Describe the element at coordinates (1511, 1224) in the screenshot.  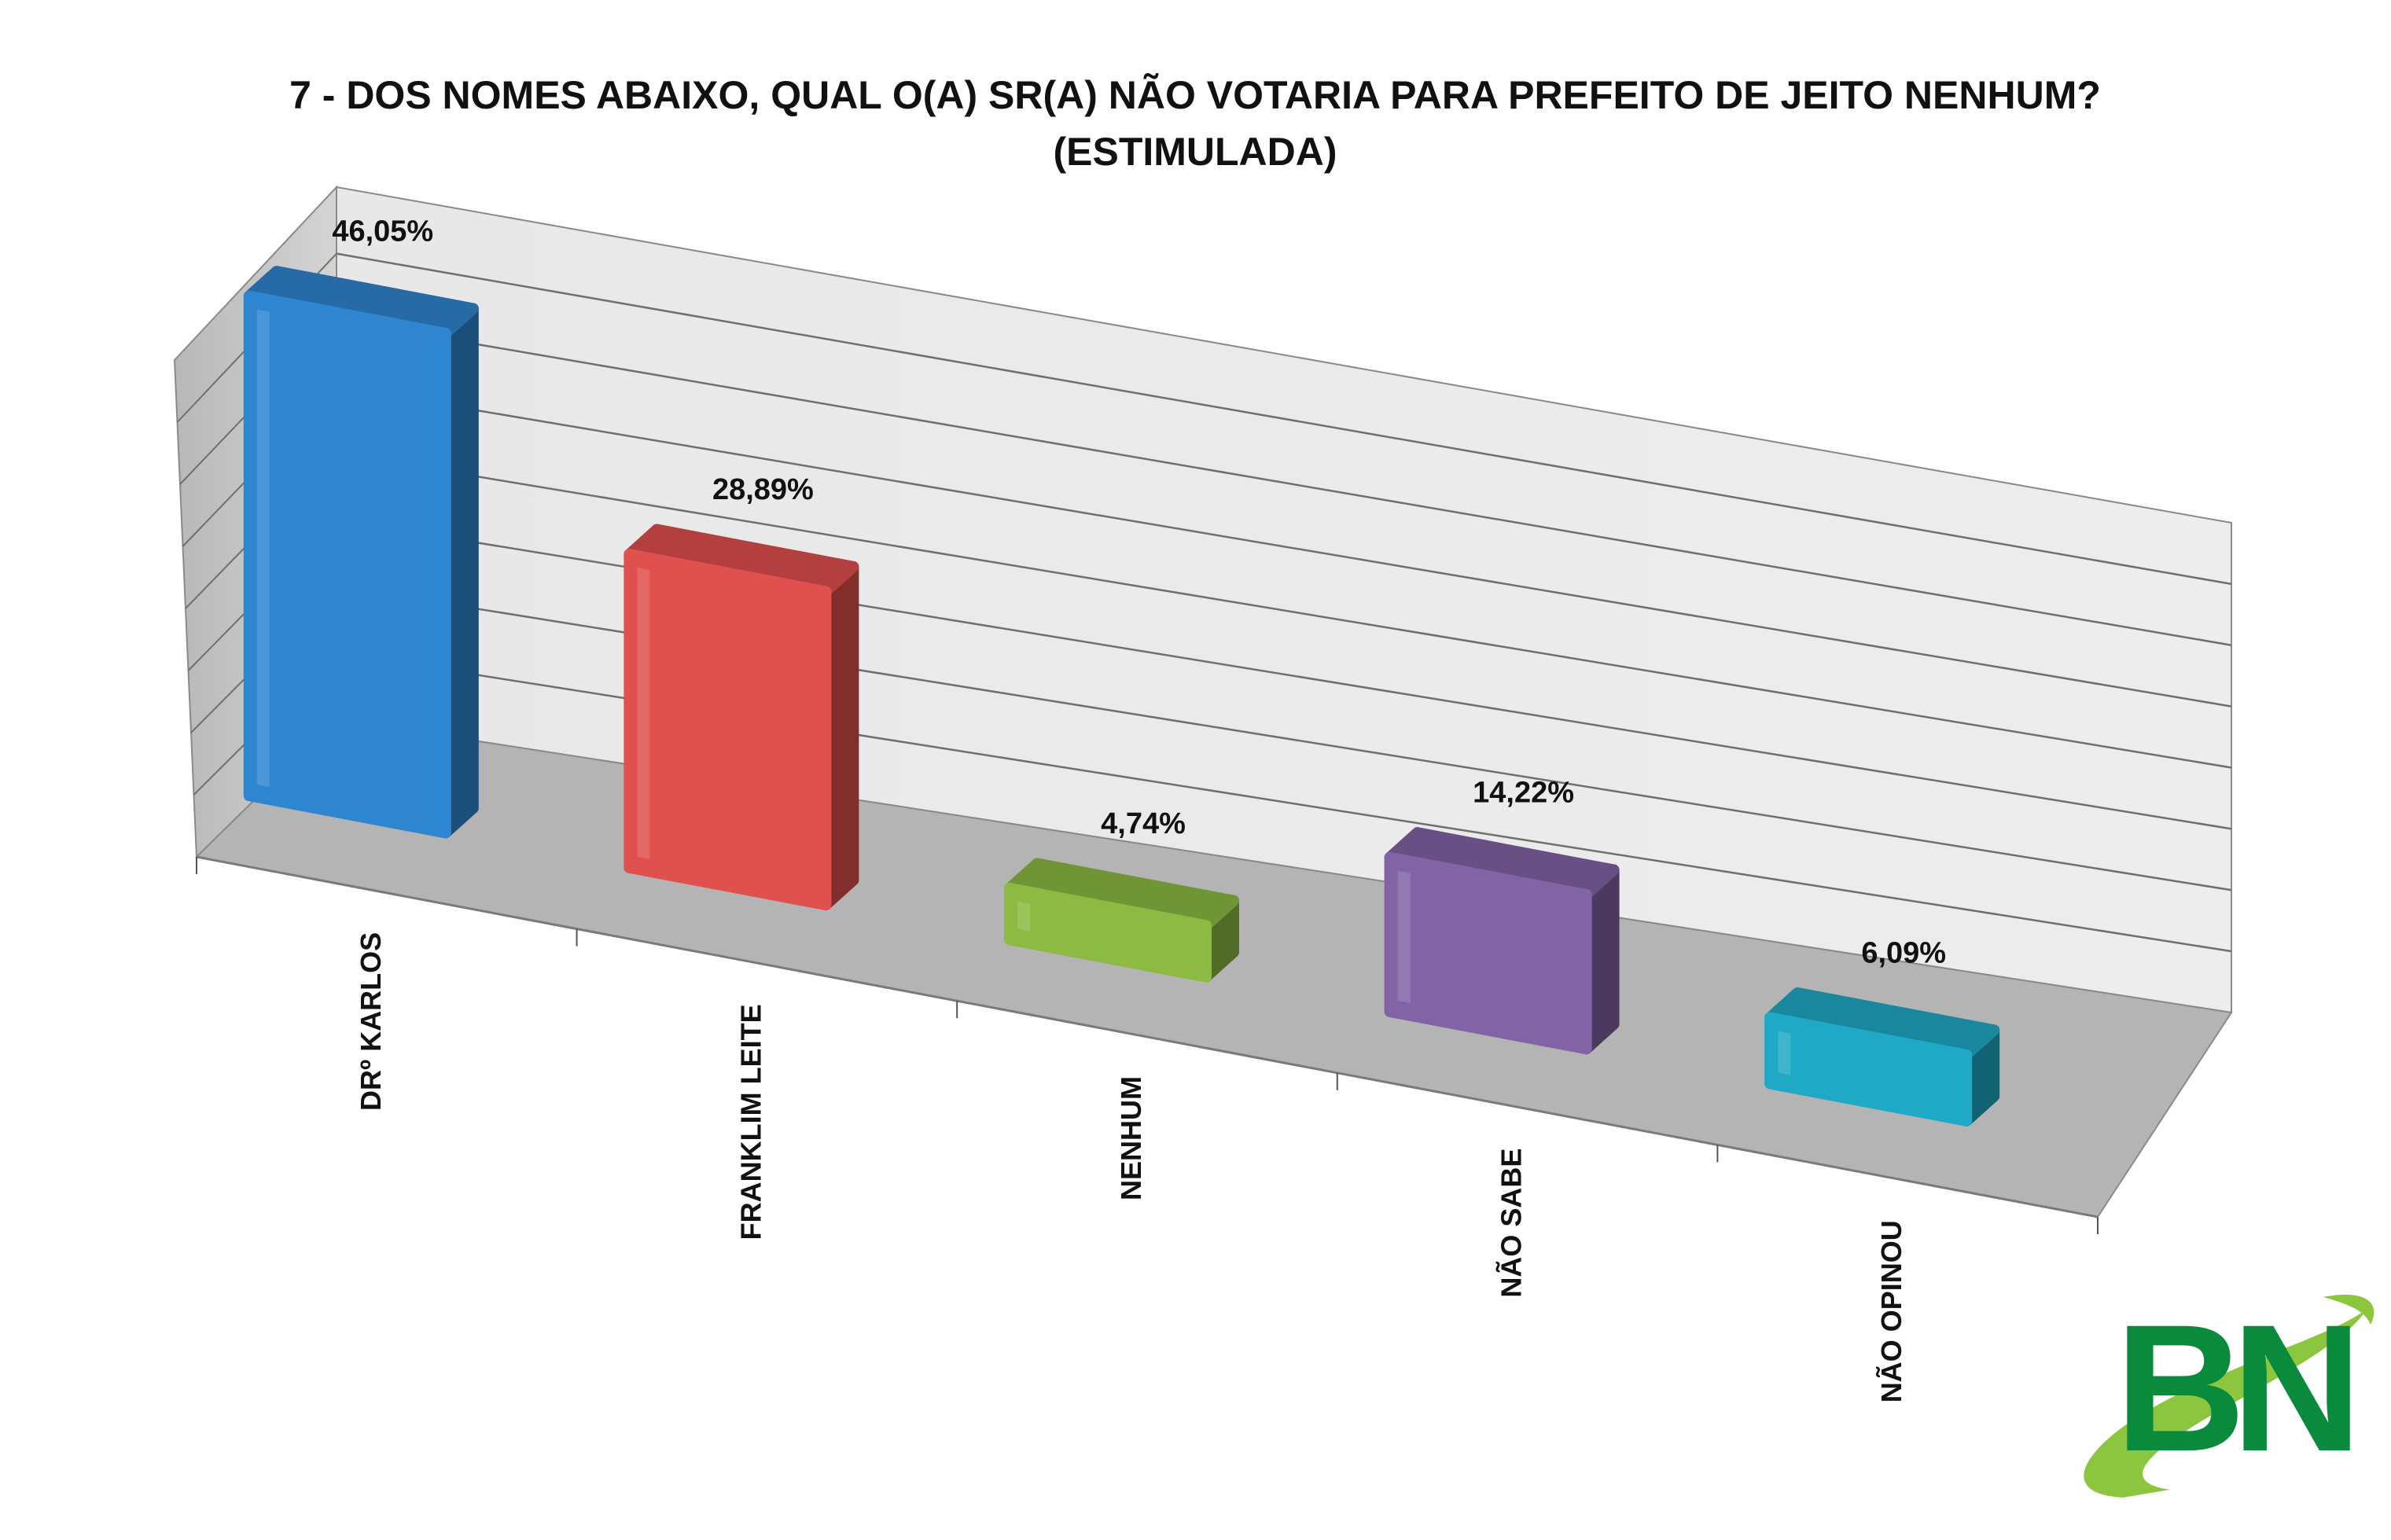
I see `category-label: NÃO SABE` at that location.